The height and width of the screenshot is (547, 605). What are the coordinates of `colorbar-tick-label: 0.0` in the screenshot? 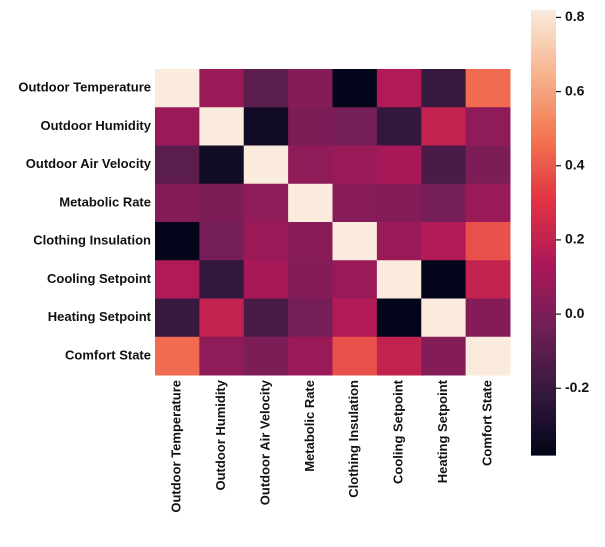 It's located at (575, 313).